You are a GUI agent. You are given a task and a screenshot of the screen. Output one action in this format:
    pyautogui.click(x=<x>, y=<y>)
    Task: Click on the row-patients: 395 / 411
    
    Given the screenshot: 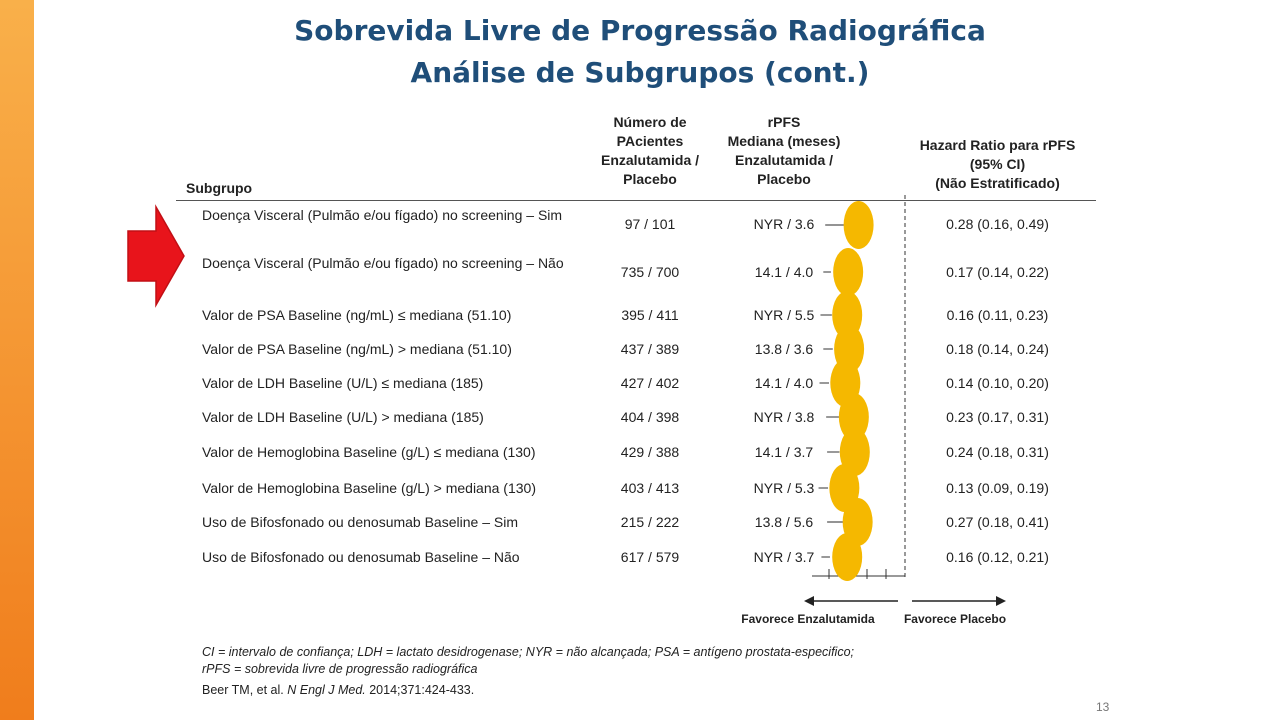 What is the action you would take?
    pyautogui.click(x=650, y=315)
    